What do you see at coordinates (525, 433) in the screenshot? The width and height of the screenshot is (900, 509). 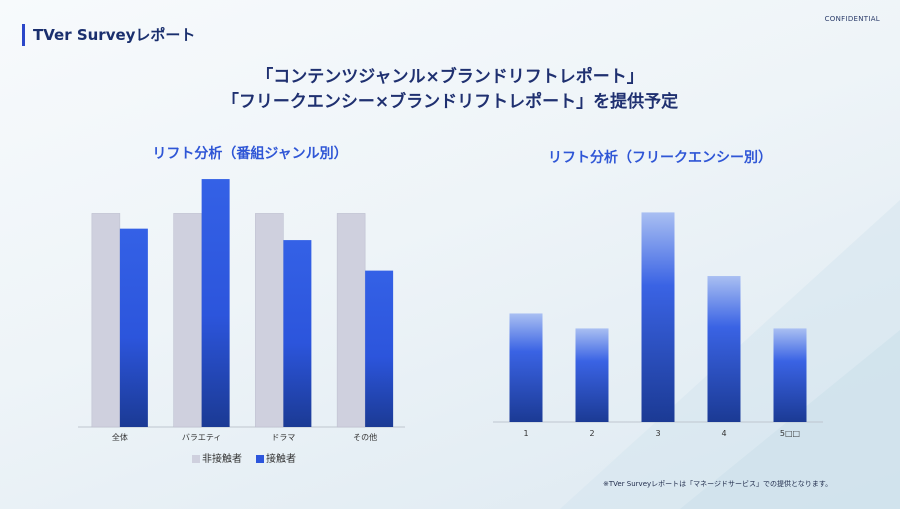 I see `frequency-tick-label-0: 1` at bounding box center [525, 433].